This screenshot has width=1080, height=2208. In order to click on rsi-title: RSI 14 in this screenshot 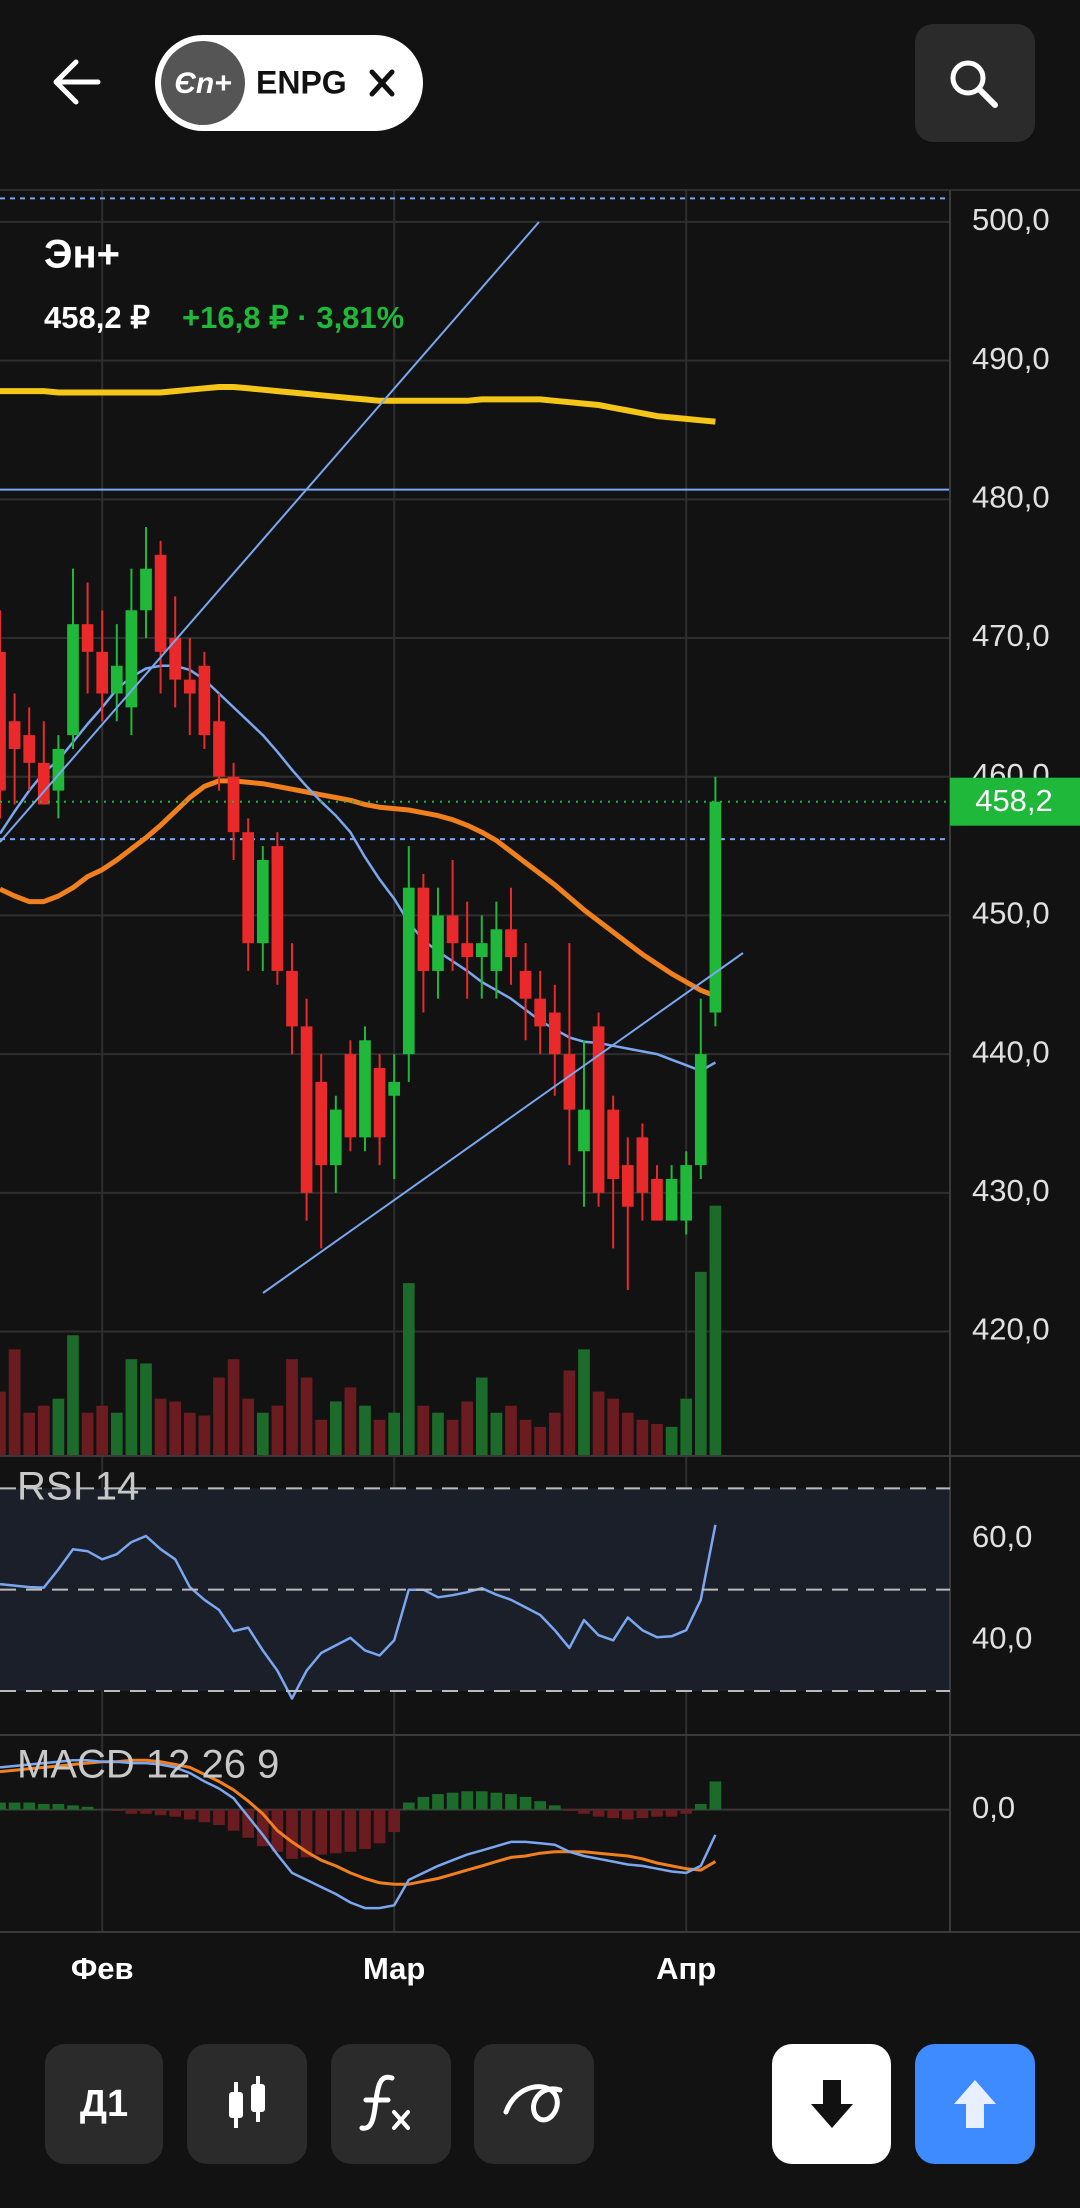, I will do `click(78, 1487)`.